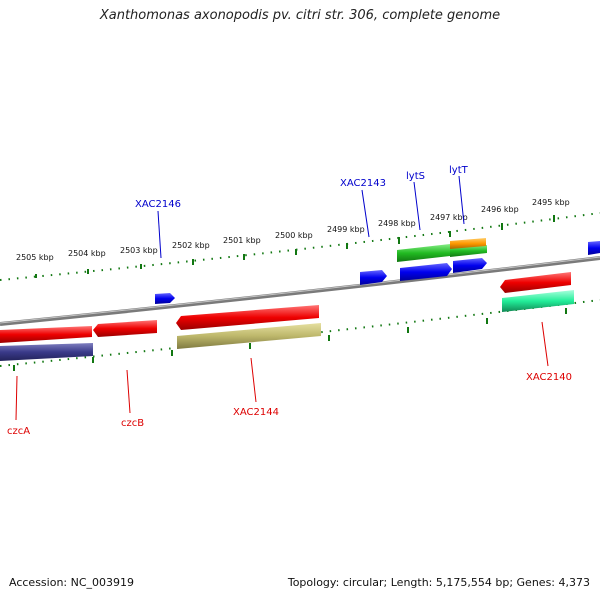 Image resolution: width=600 pixels, height=600 pixels. Describe the element at coordinates (158, 204) in the screenshot. I see `label-xac2146: XAC2146` at that location.